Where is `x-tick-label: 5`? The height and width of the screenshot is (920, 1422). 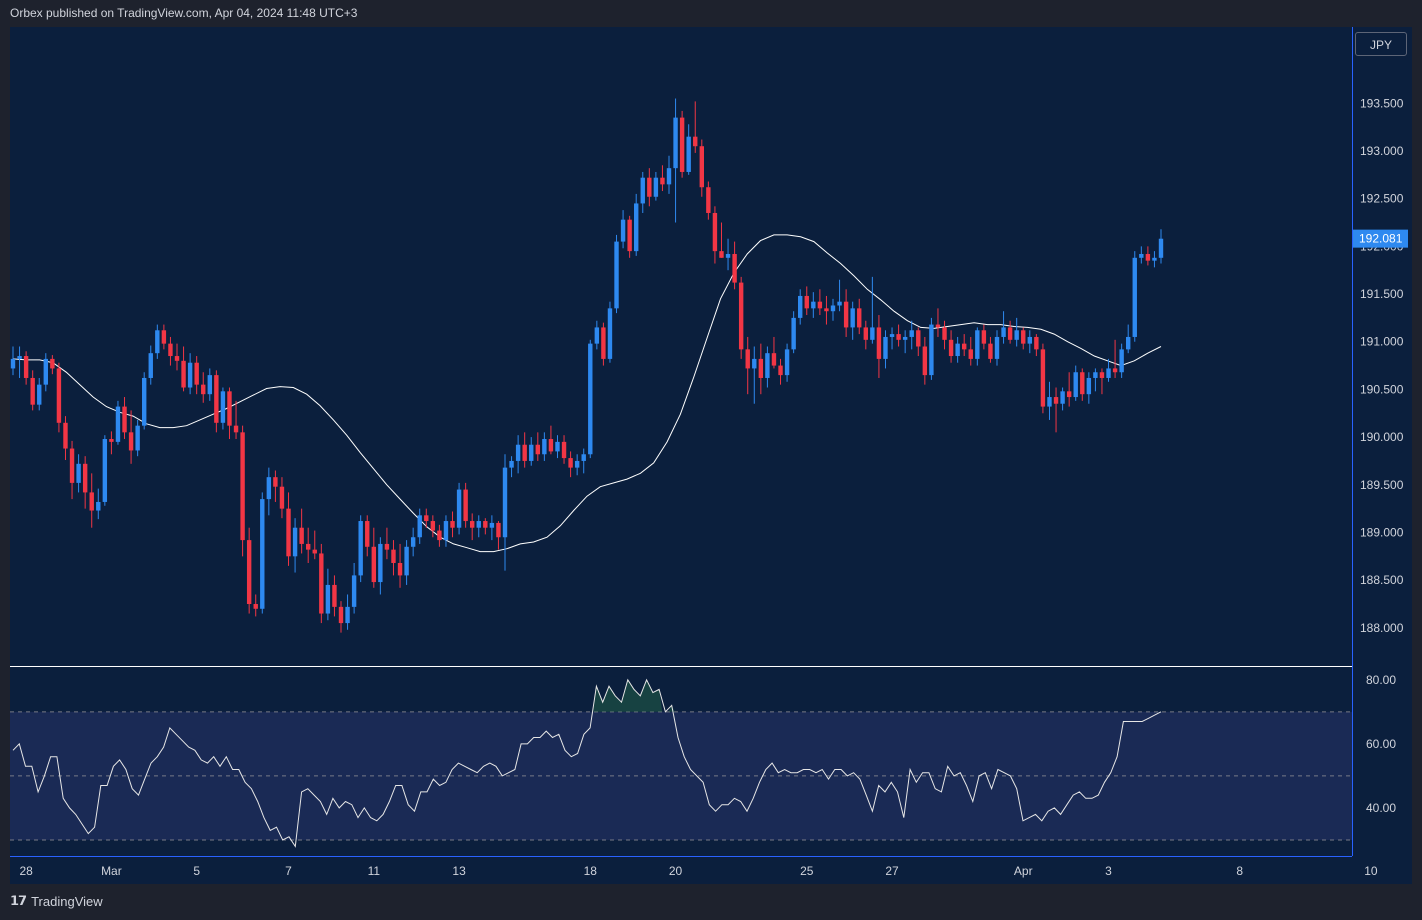 x-tick-label: 5 is located at coordinates (196, 871).